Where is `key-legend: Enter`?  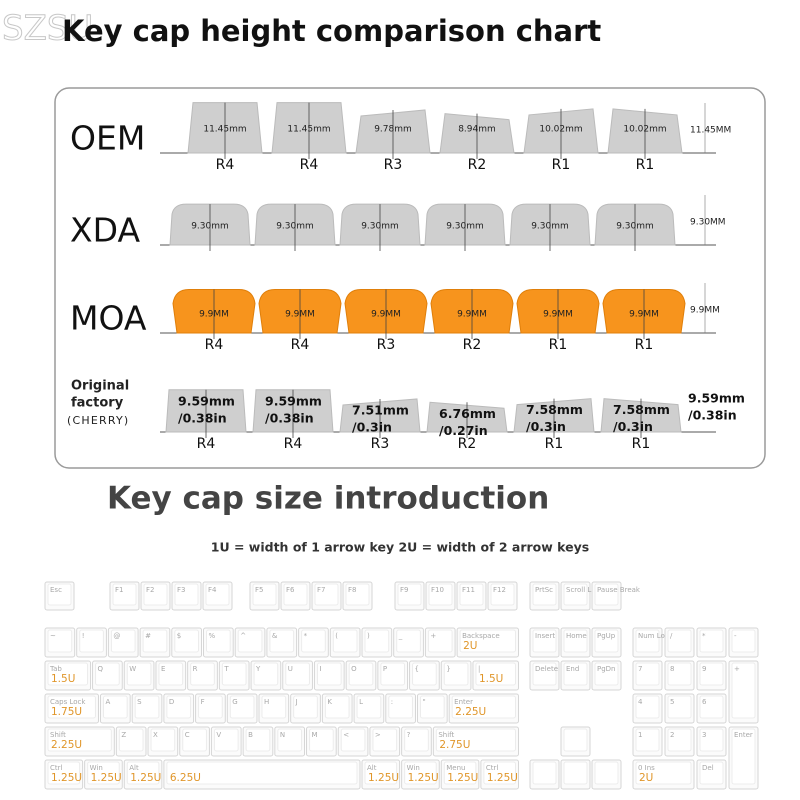 key-legend: Enter is located at coordinates (743, 735).